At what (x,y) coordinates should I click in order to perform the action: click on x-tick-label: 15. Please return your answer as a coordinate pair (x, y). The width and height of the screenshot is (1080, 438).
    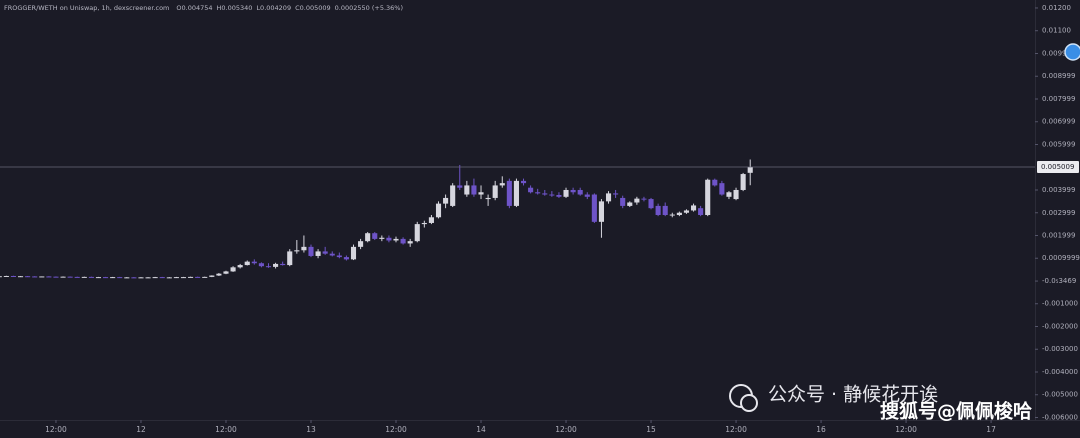
    Looking at the image, I should click on (651, 429).